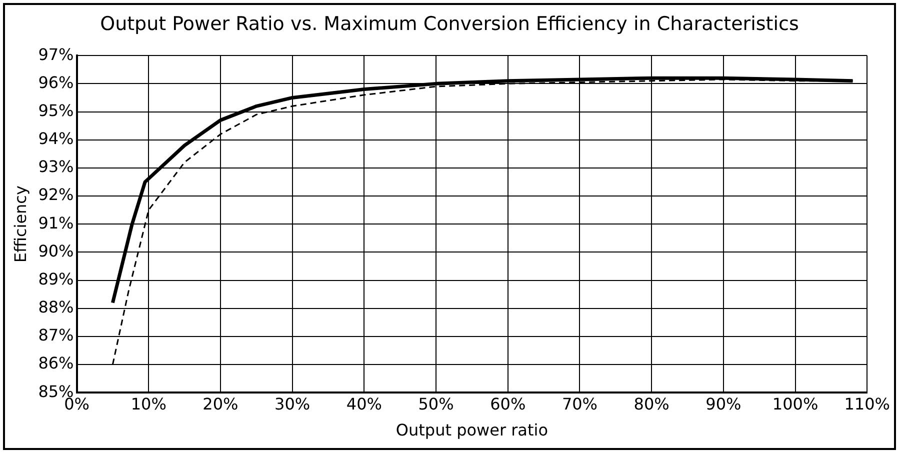 The height and width of the screenshot is (457, 903). I want to click on x-tick-label: 50%, so click(436, 404).